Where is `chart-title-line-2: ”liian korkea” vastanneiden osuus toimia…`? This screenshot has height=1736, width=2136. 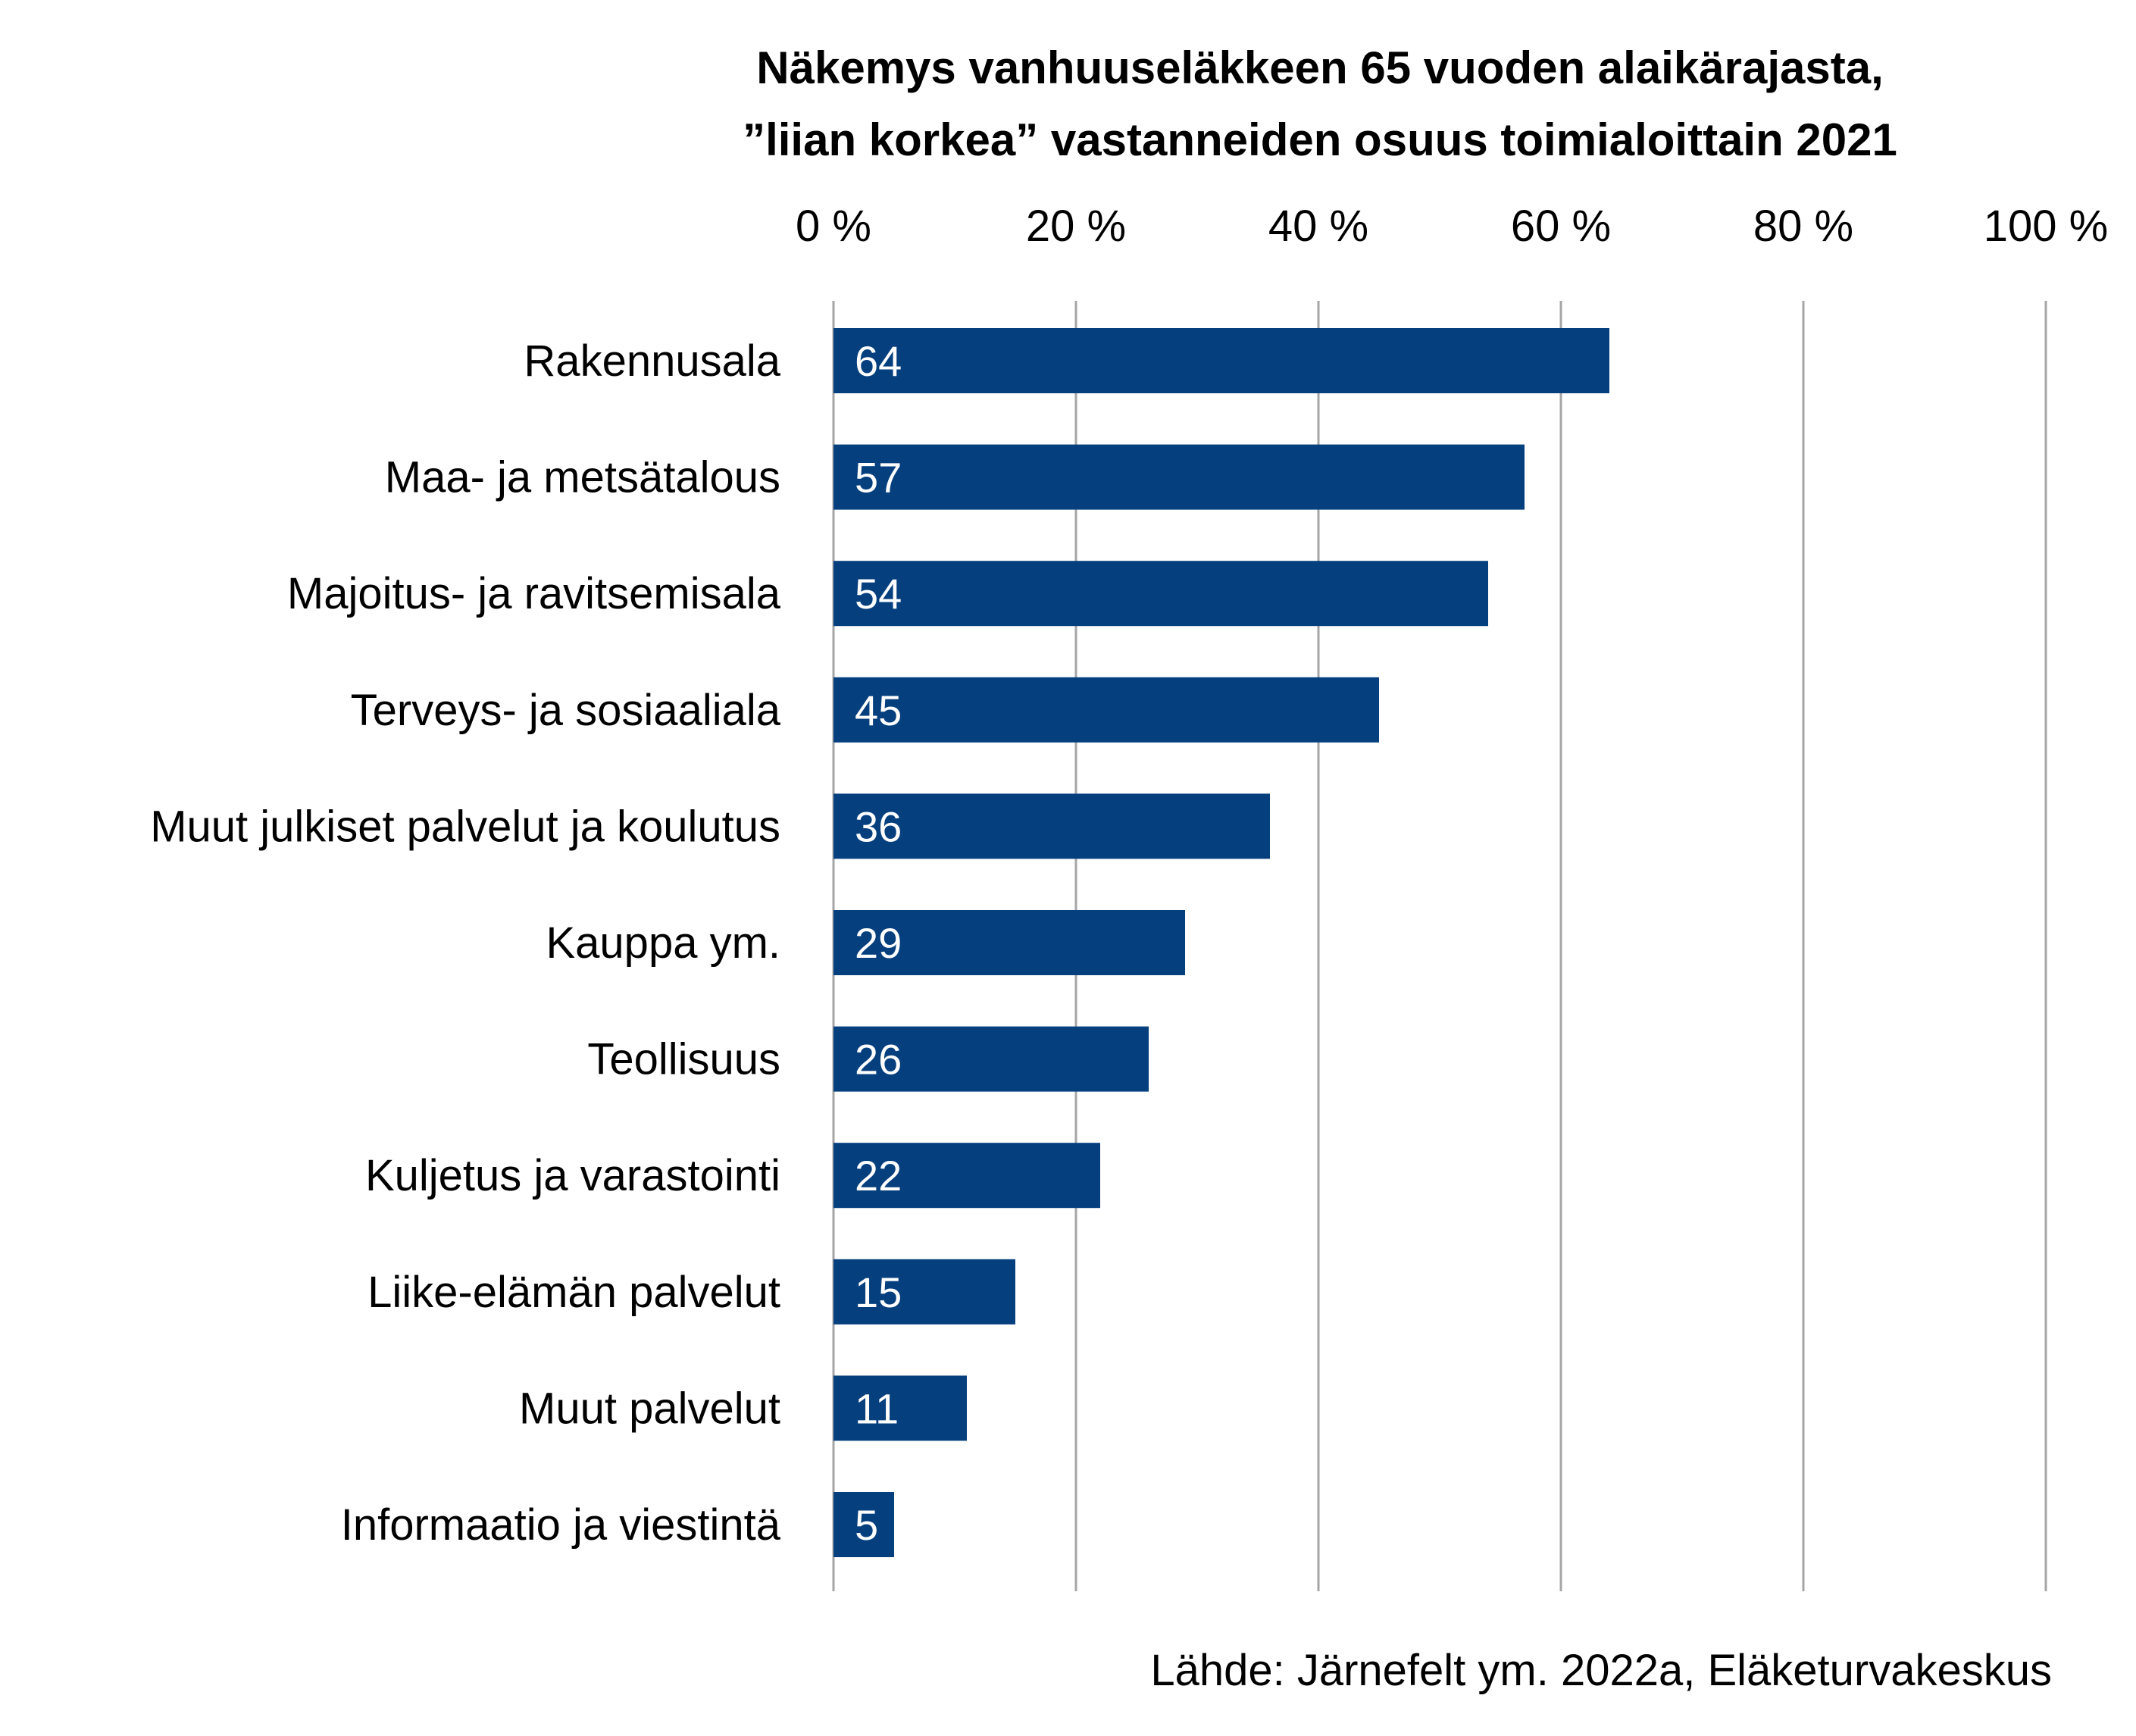
chart-title-line-2: ”liian korkea” vastanneiden osuus toimia… is located at coordinates (1320, 139).